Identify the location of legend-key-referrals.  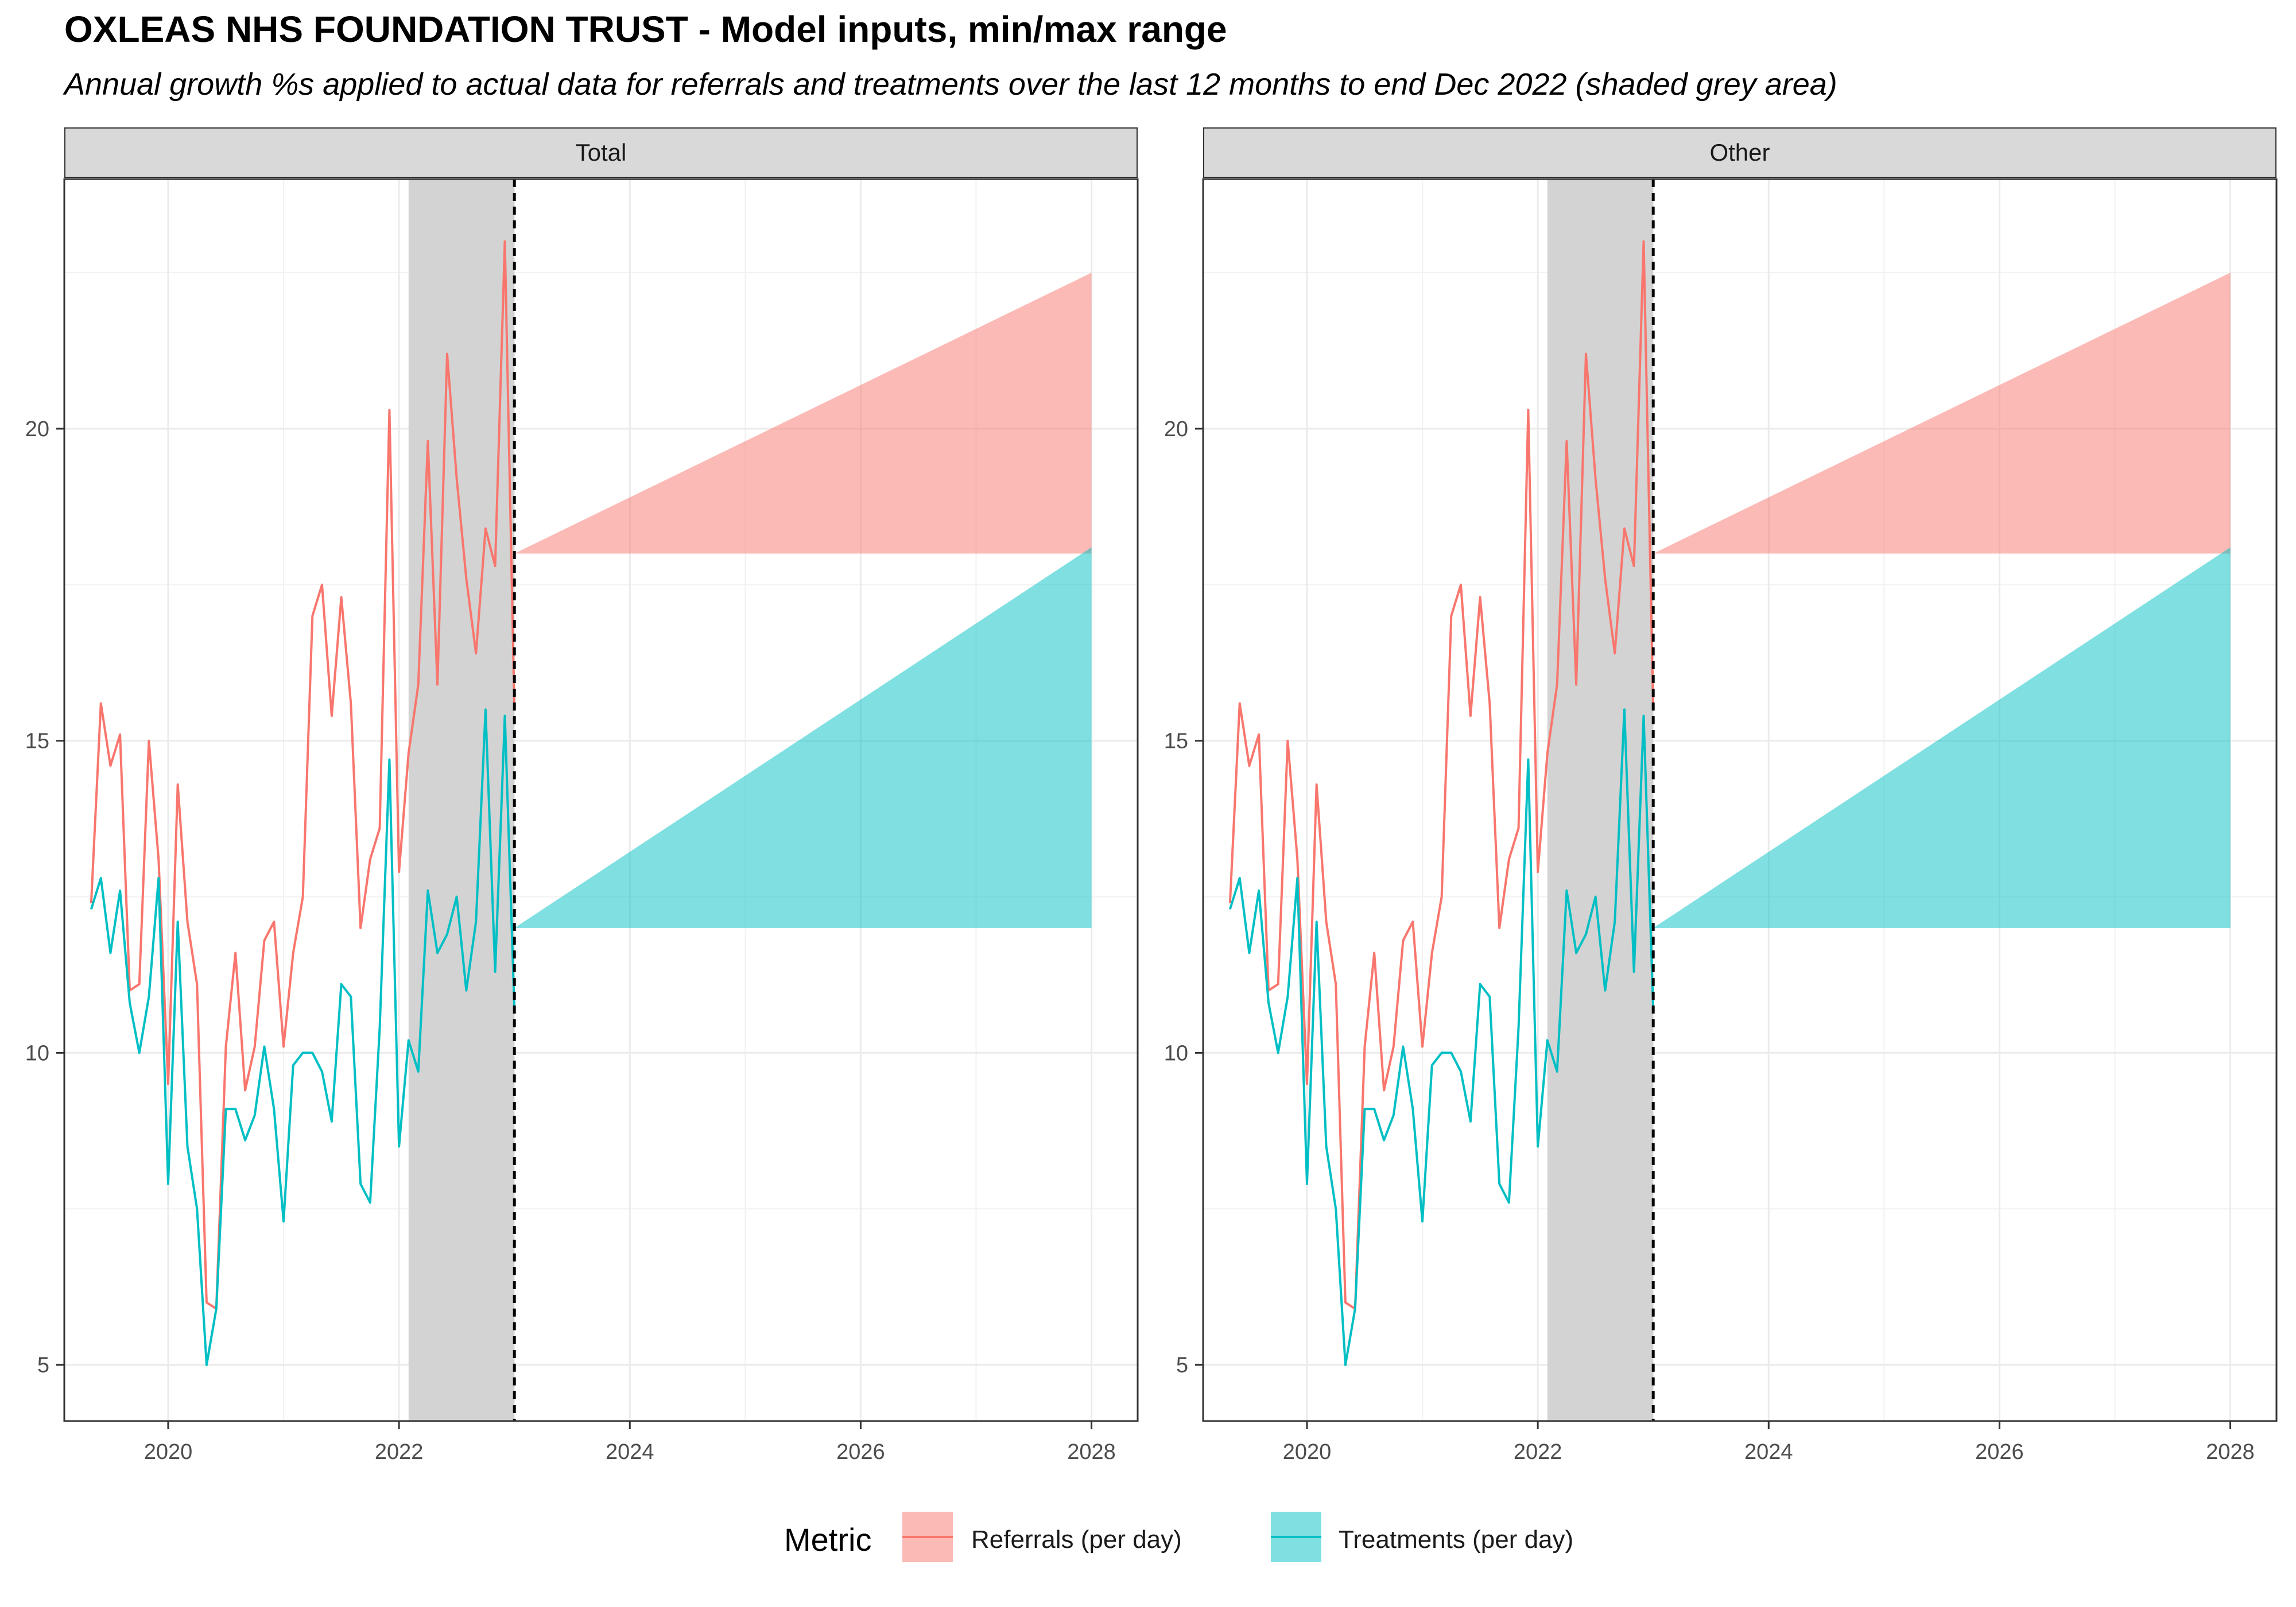
(927, 1537).